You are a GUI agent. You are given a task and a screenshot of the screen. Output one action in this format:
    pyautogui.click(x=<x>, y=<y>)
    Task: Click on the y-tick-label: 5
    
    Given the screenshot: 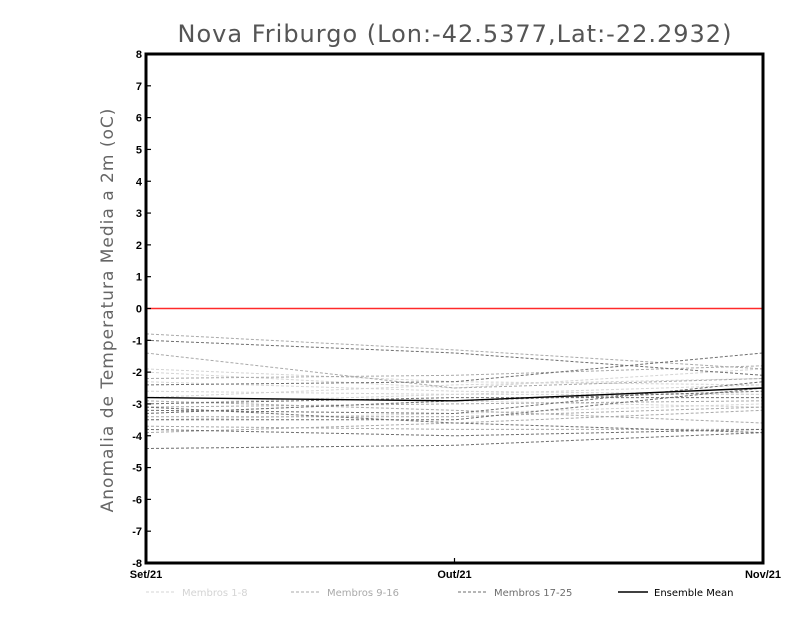 What is the action you would take?
    pyautogui.click(x=139, y=150)
    